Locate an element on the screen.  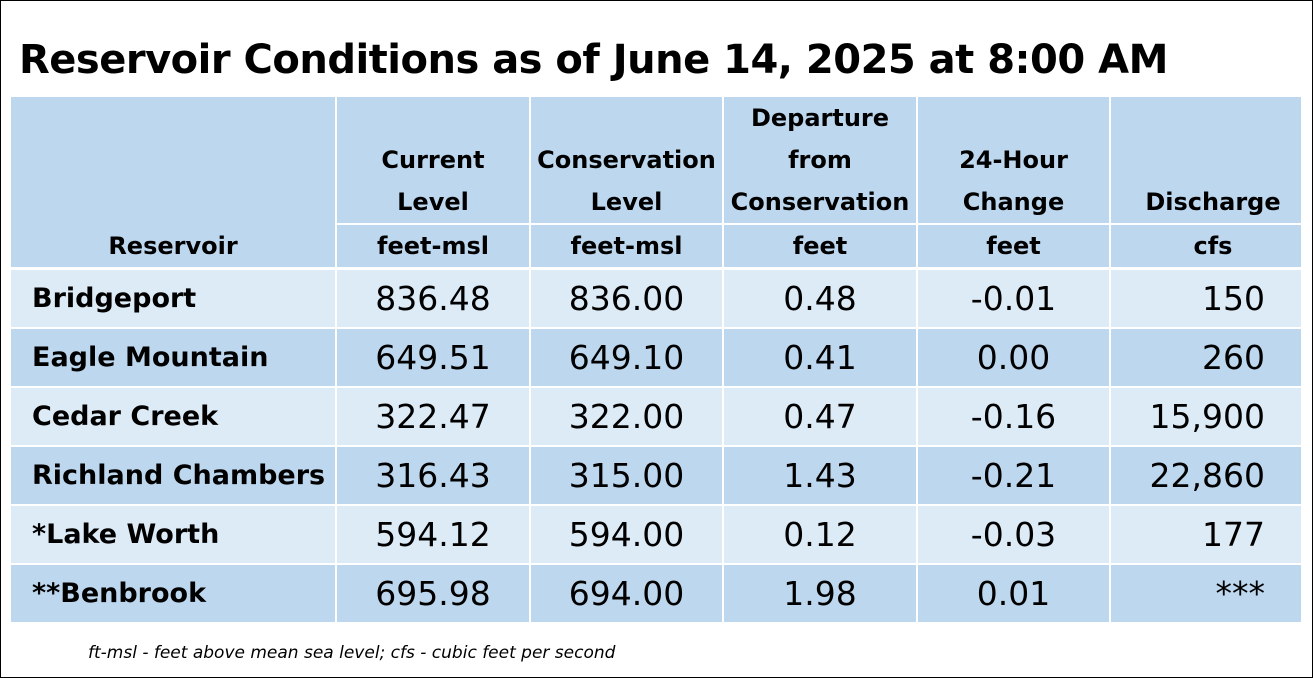
header-line: Current is located at coordinates (433, 160).